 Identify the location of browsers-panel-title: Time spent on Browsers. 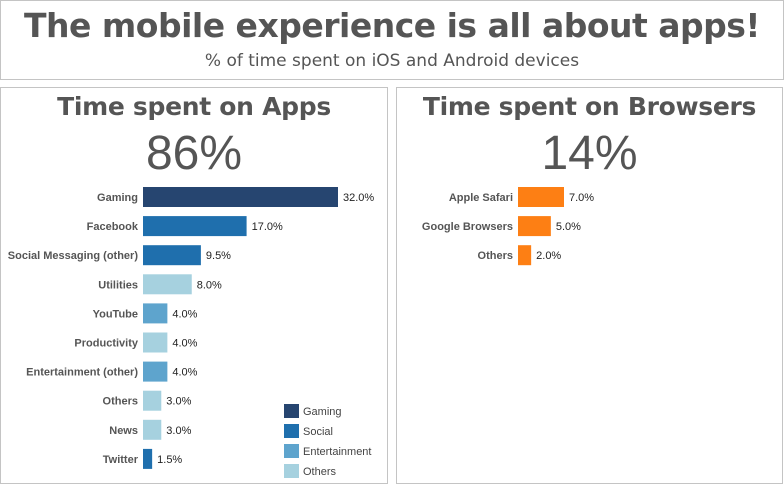
(589, 106).